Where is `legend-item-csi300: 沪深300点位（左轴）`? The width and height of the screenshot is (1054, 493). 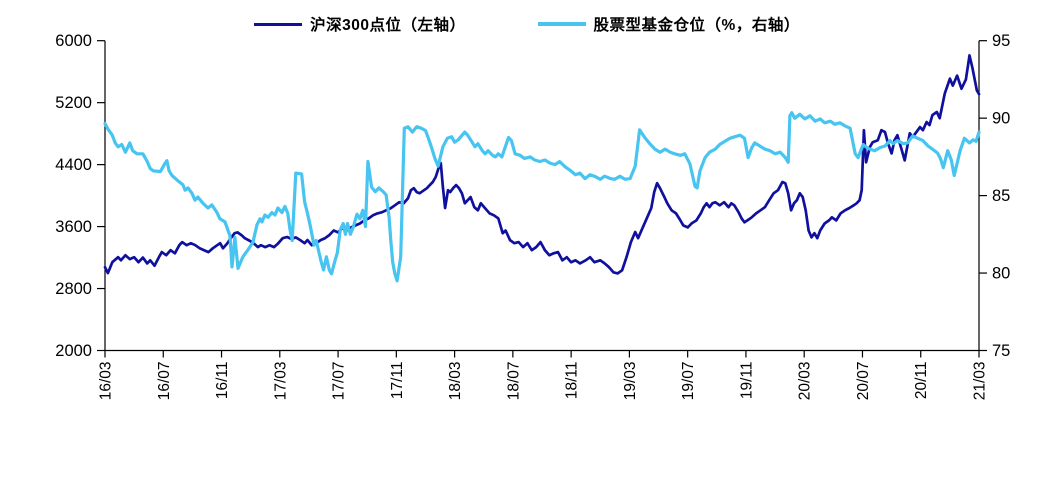
legend-item-csi300: 沪深300点位（左轴） is located at coordinates (359, 24).